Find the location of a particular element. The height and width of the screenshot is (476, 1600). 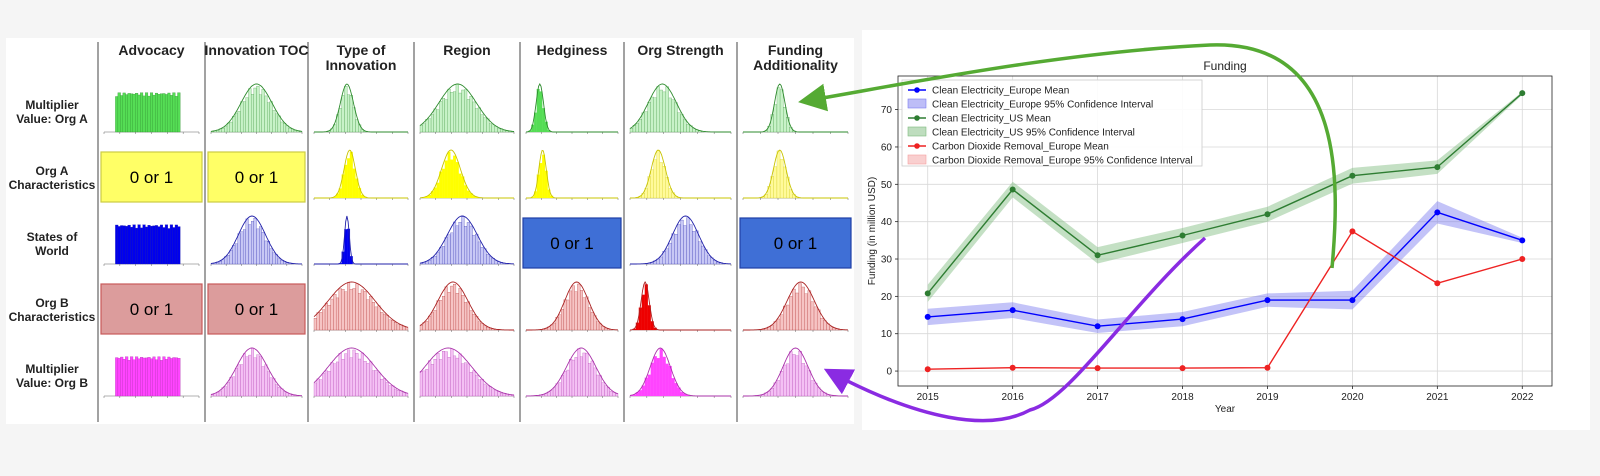

y-tick-label: 30 is located at coordinates (887, 260).